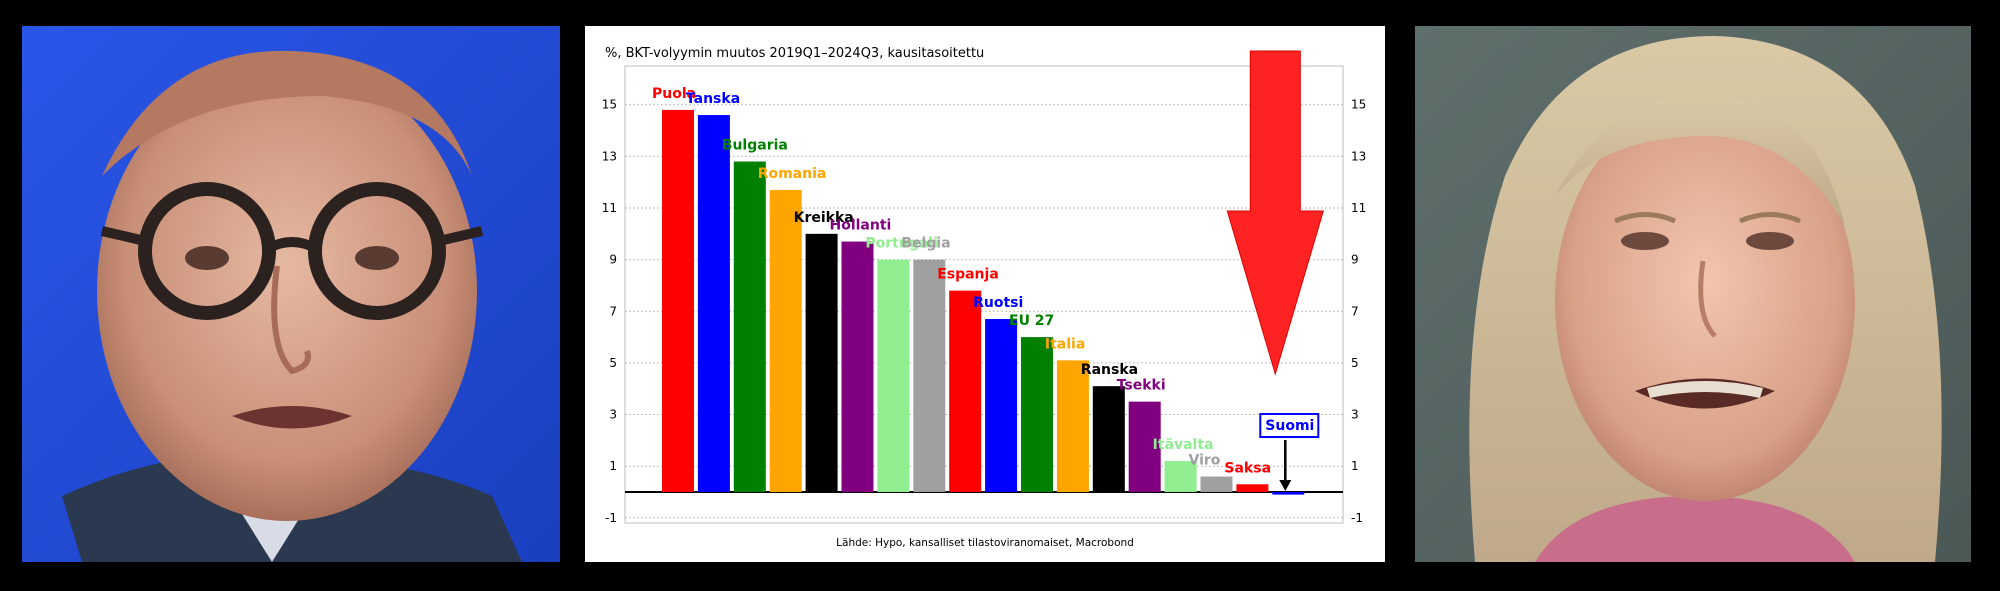 Image resolution: width=2000 pixels, height=591 pixels. I want to click on bar-puola, so click(678, 301).